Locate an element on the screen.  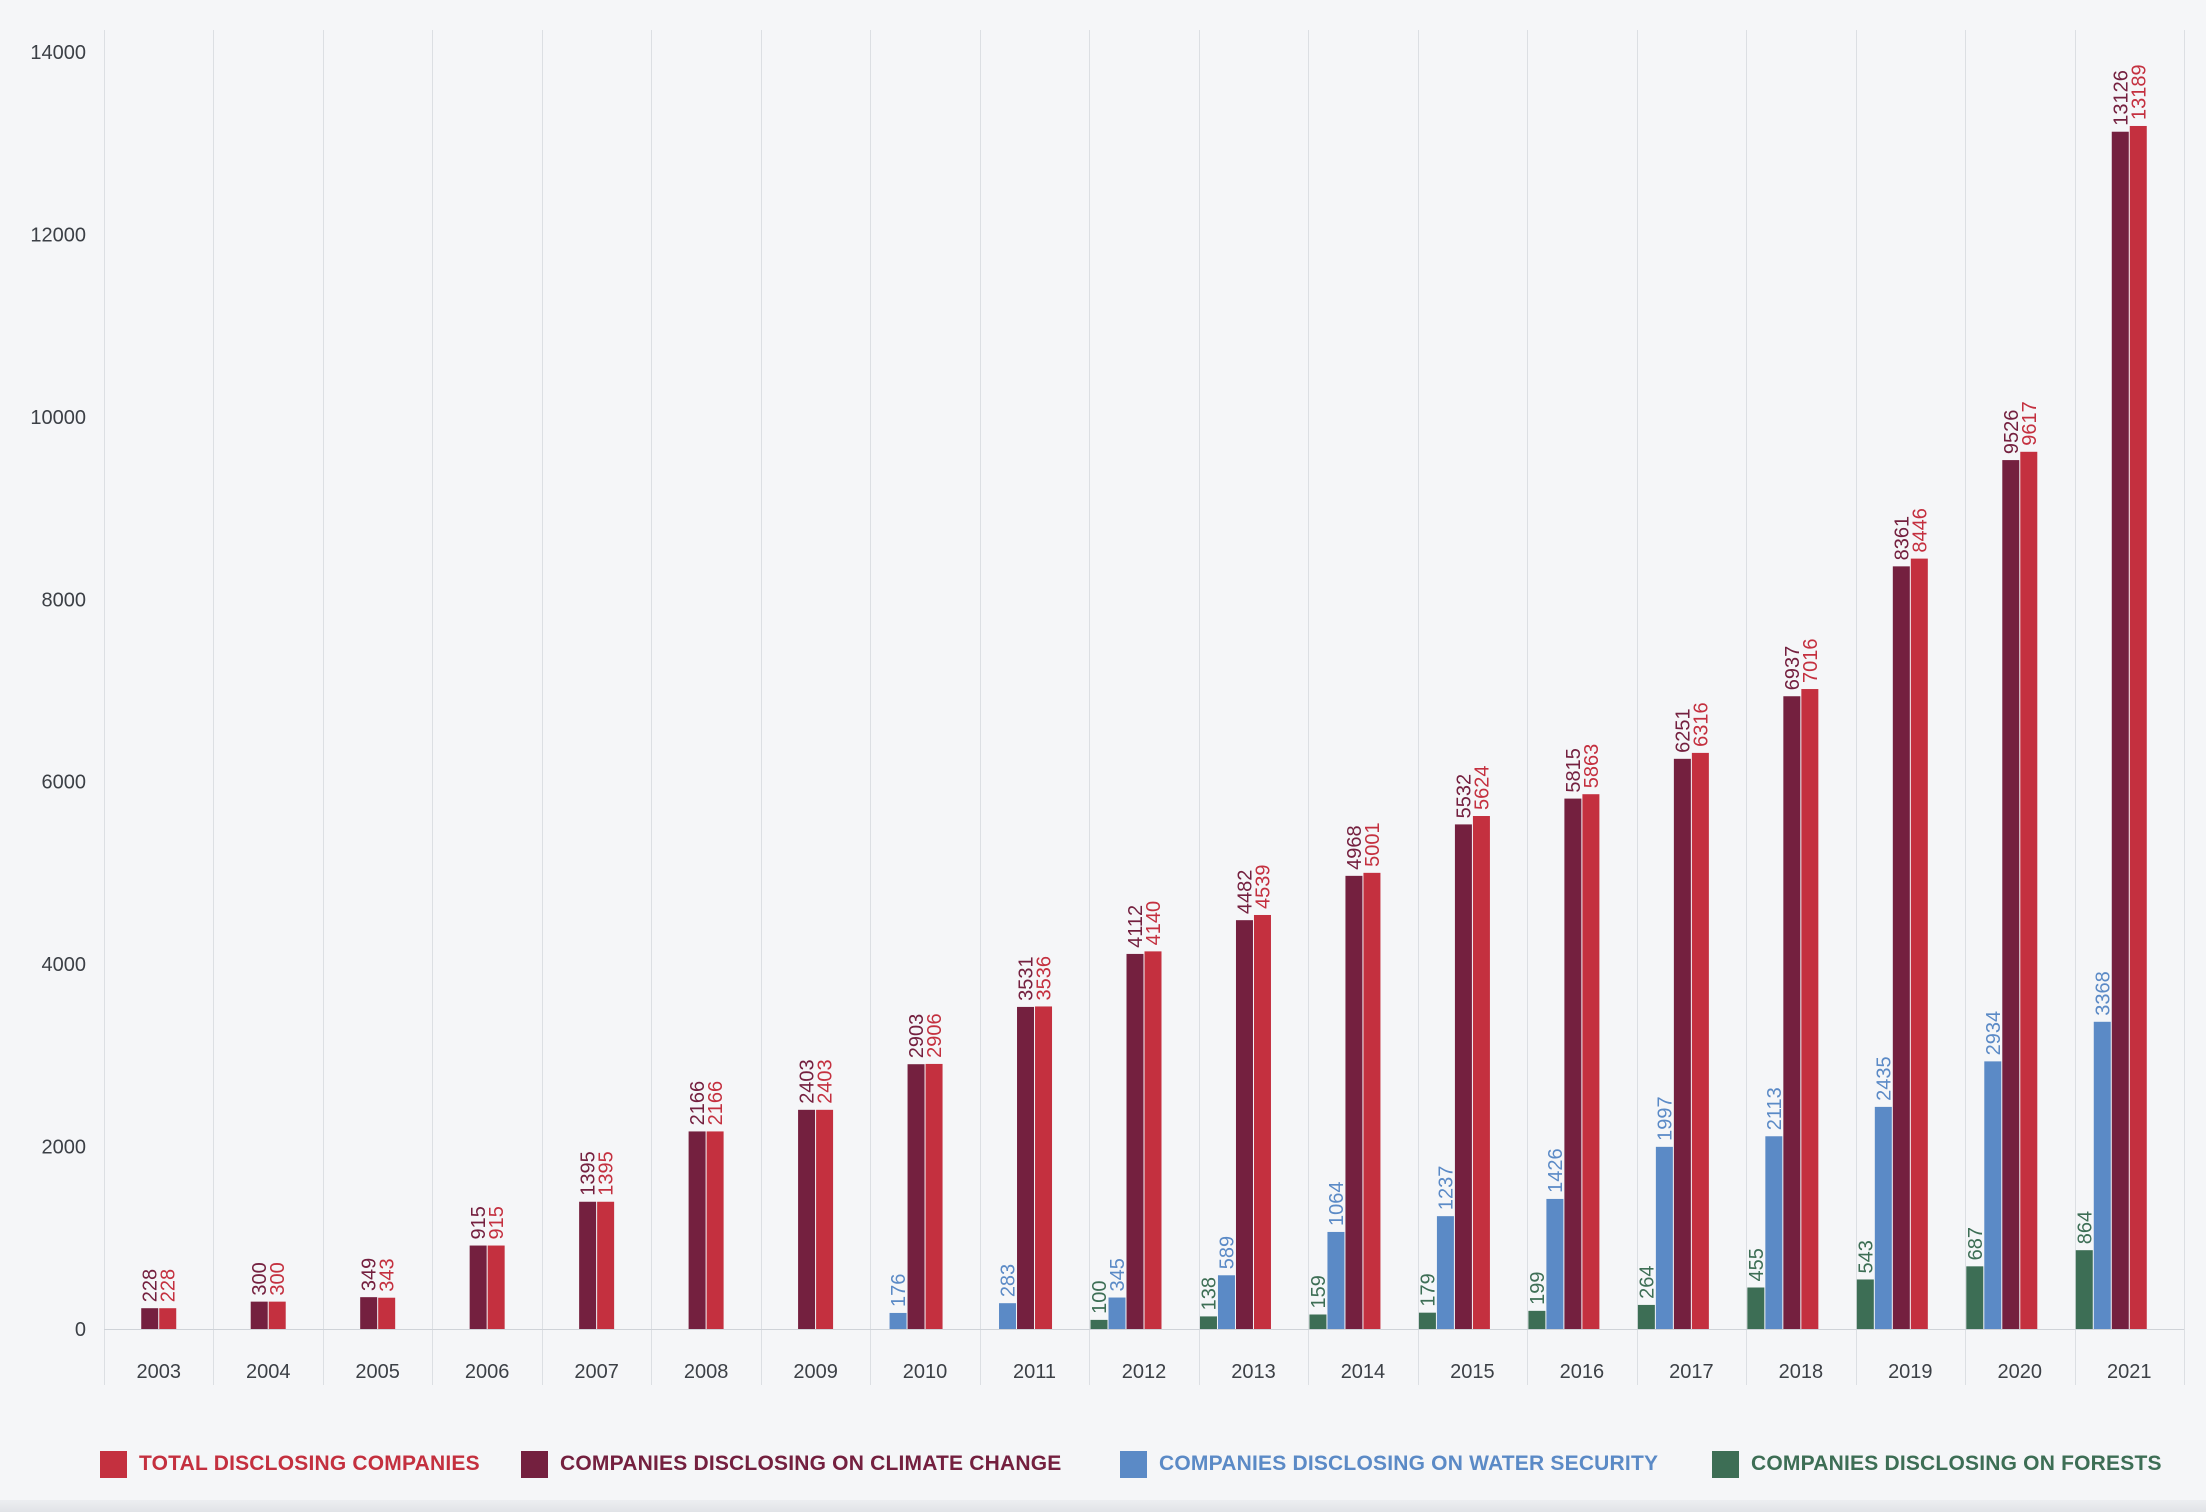
legend-item-forests: COMPANIES DISCLOSING ON FORESTS is located at coordinates (1937, 1464).